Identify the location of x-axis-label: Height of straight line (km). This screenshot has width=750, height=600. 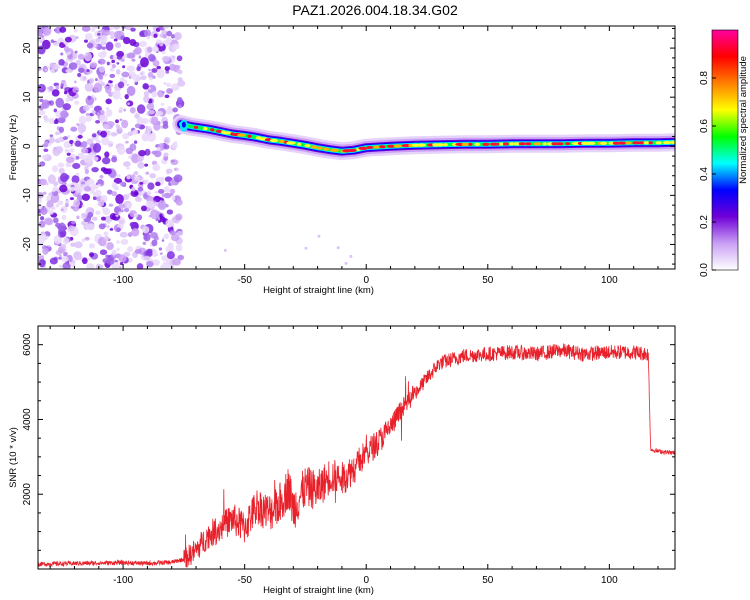
(318, 590).